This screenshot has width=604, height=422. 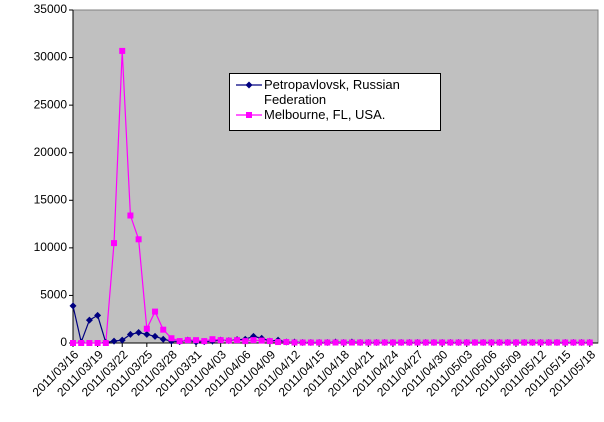 I want to click on legend-entry: Melbourne, FL, USA., so click(x=335, y=114).